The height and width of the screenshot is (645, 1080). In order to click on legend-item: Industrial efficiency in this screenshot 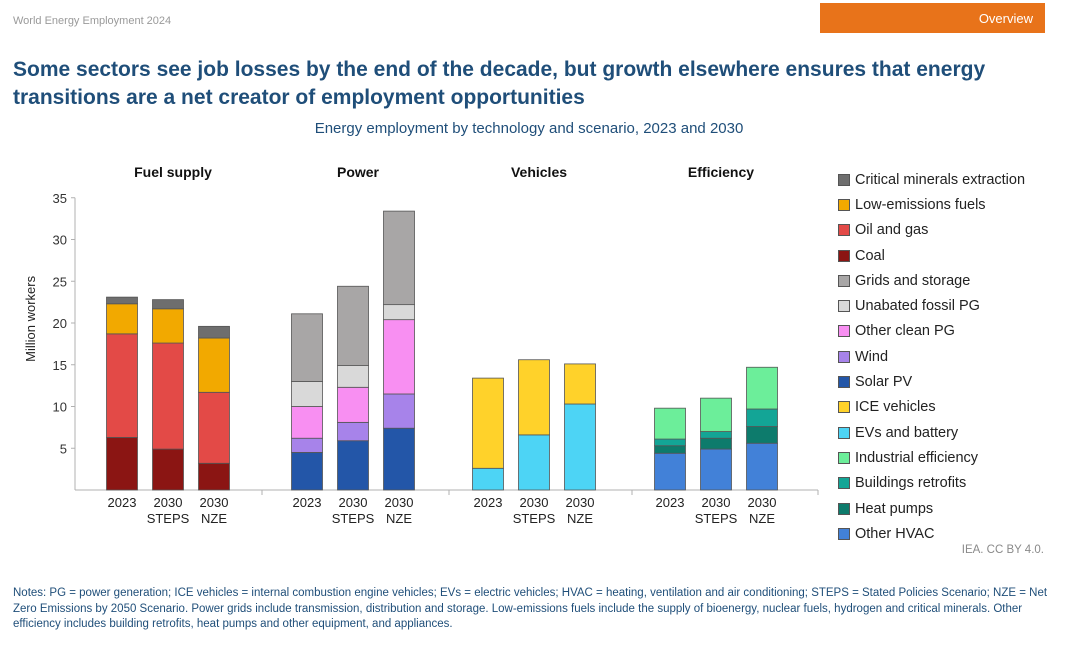, I will do `click(931, 457)`.